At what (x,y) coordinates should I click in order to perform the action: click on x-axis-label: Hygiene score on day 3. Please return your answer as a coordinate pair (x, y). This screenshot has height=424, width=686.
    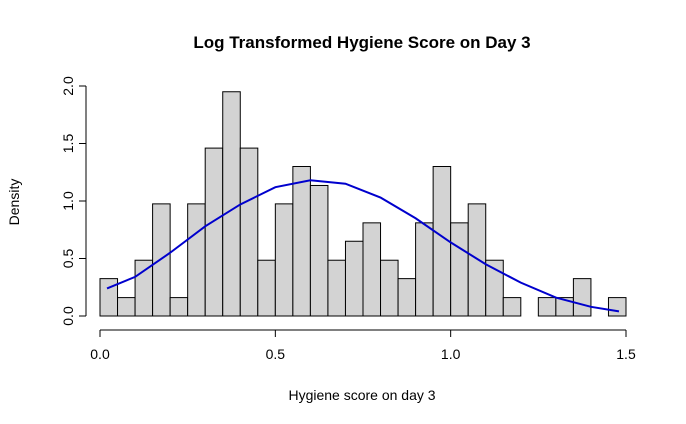
    Looking at the image, I should click on (361, 395).